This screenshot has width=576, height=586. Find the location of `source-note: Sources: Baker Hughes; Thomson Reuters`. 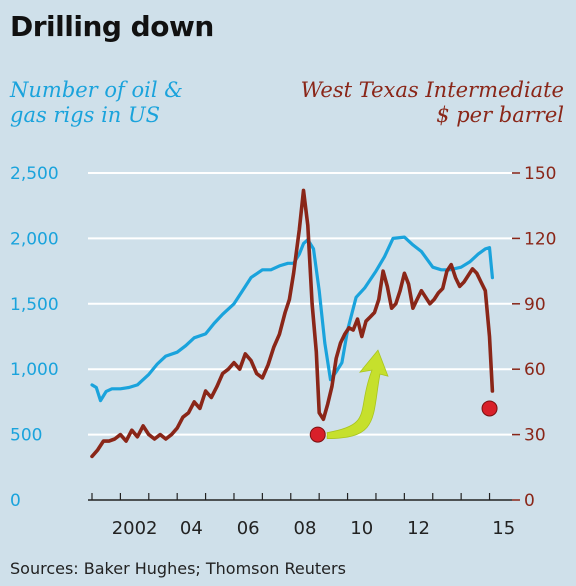

source-note: Sources: Baker Hughes; Thomson Reuters is located at coordinates (178, 568).